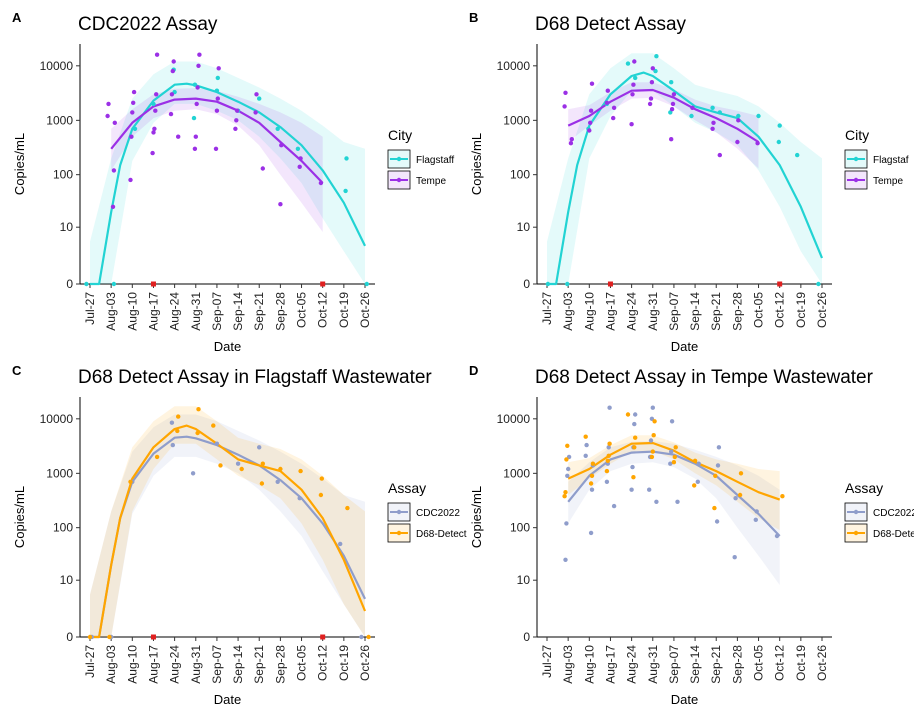 The height and width of the screenshot is (706, 914). What do you see at coordinates (514, 419) in the screenshot?
I see `y-tick-label: 10000` at bounding box center [514, 419].